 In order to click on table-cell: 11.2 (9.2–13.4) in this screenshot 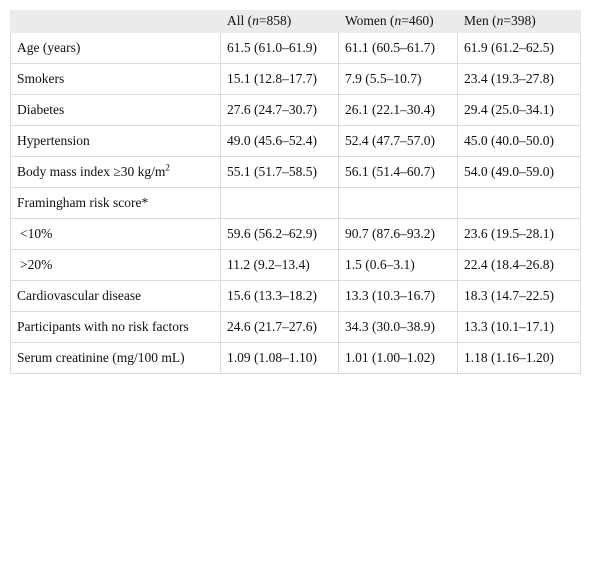, I will do `click(279, 265)`.